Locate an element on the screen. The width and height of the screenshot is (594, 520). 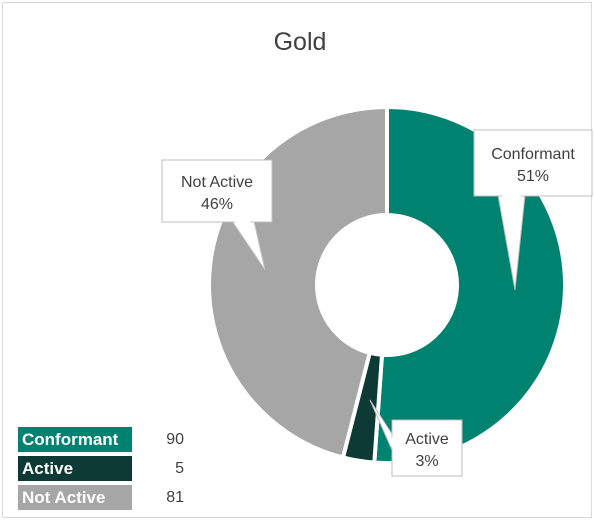
callout-conformant-label: Conformant is located at coordinates (533, 154).